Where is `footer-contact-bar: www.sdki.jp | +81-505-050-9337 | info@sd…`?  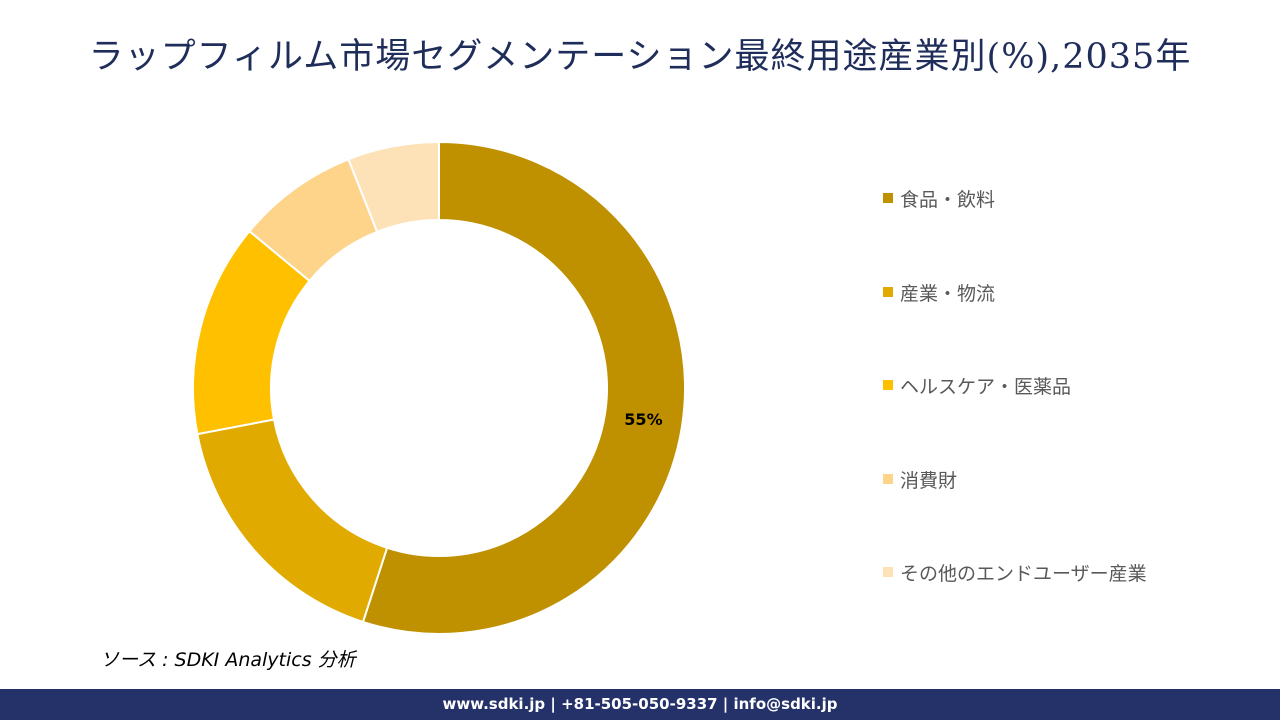
footer-contact-bar: www.sdki.jp | +81-505-050-9337 | info@sd… is located at coordinates (640, 704).